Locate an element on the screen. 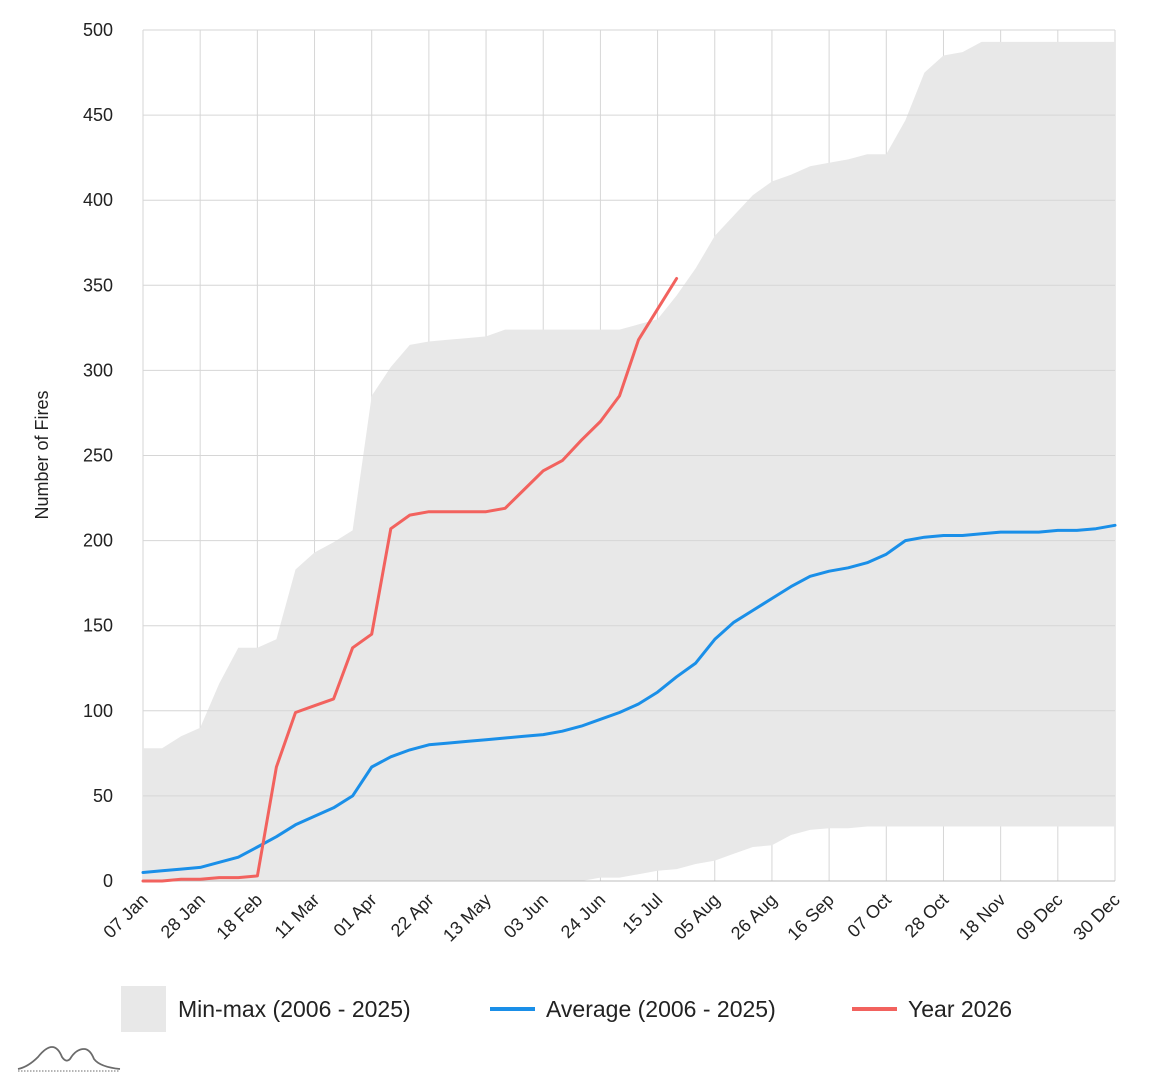  x-tick-label: 07 Oct is located at coordinates (869, 916).